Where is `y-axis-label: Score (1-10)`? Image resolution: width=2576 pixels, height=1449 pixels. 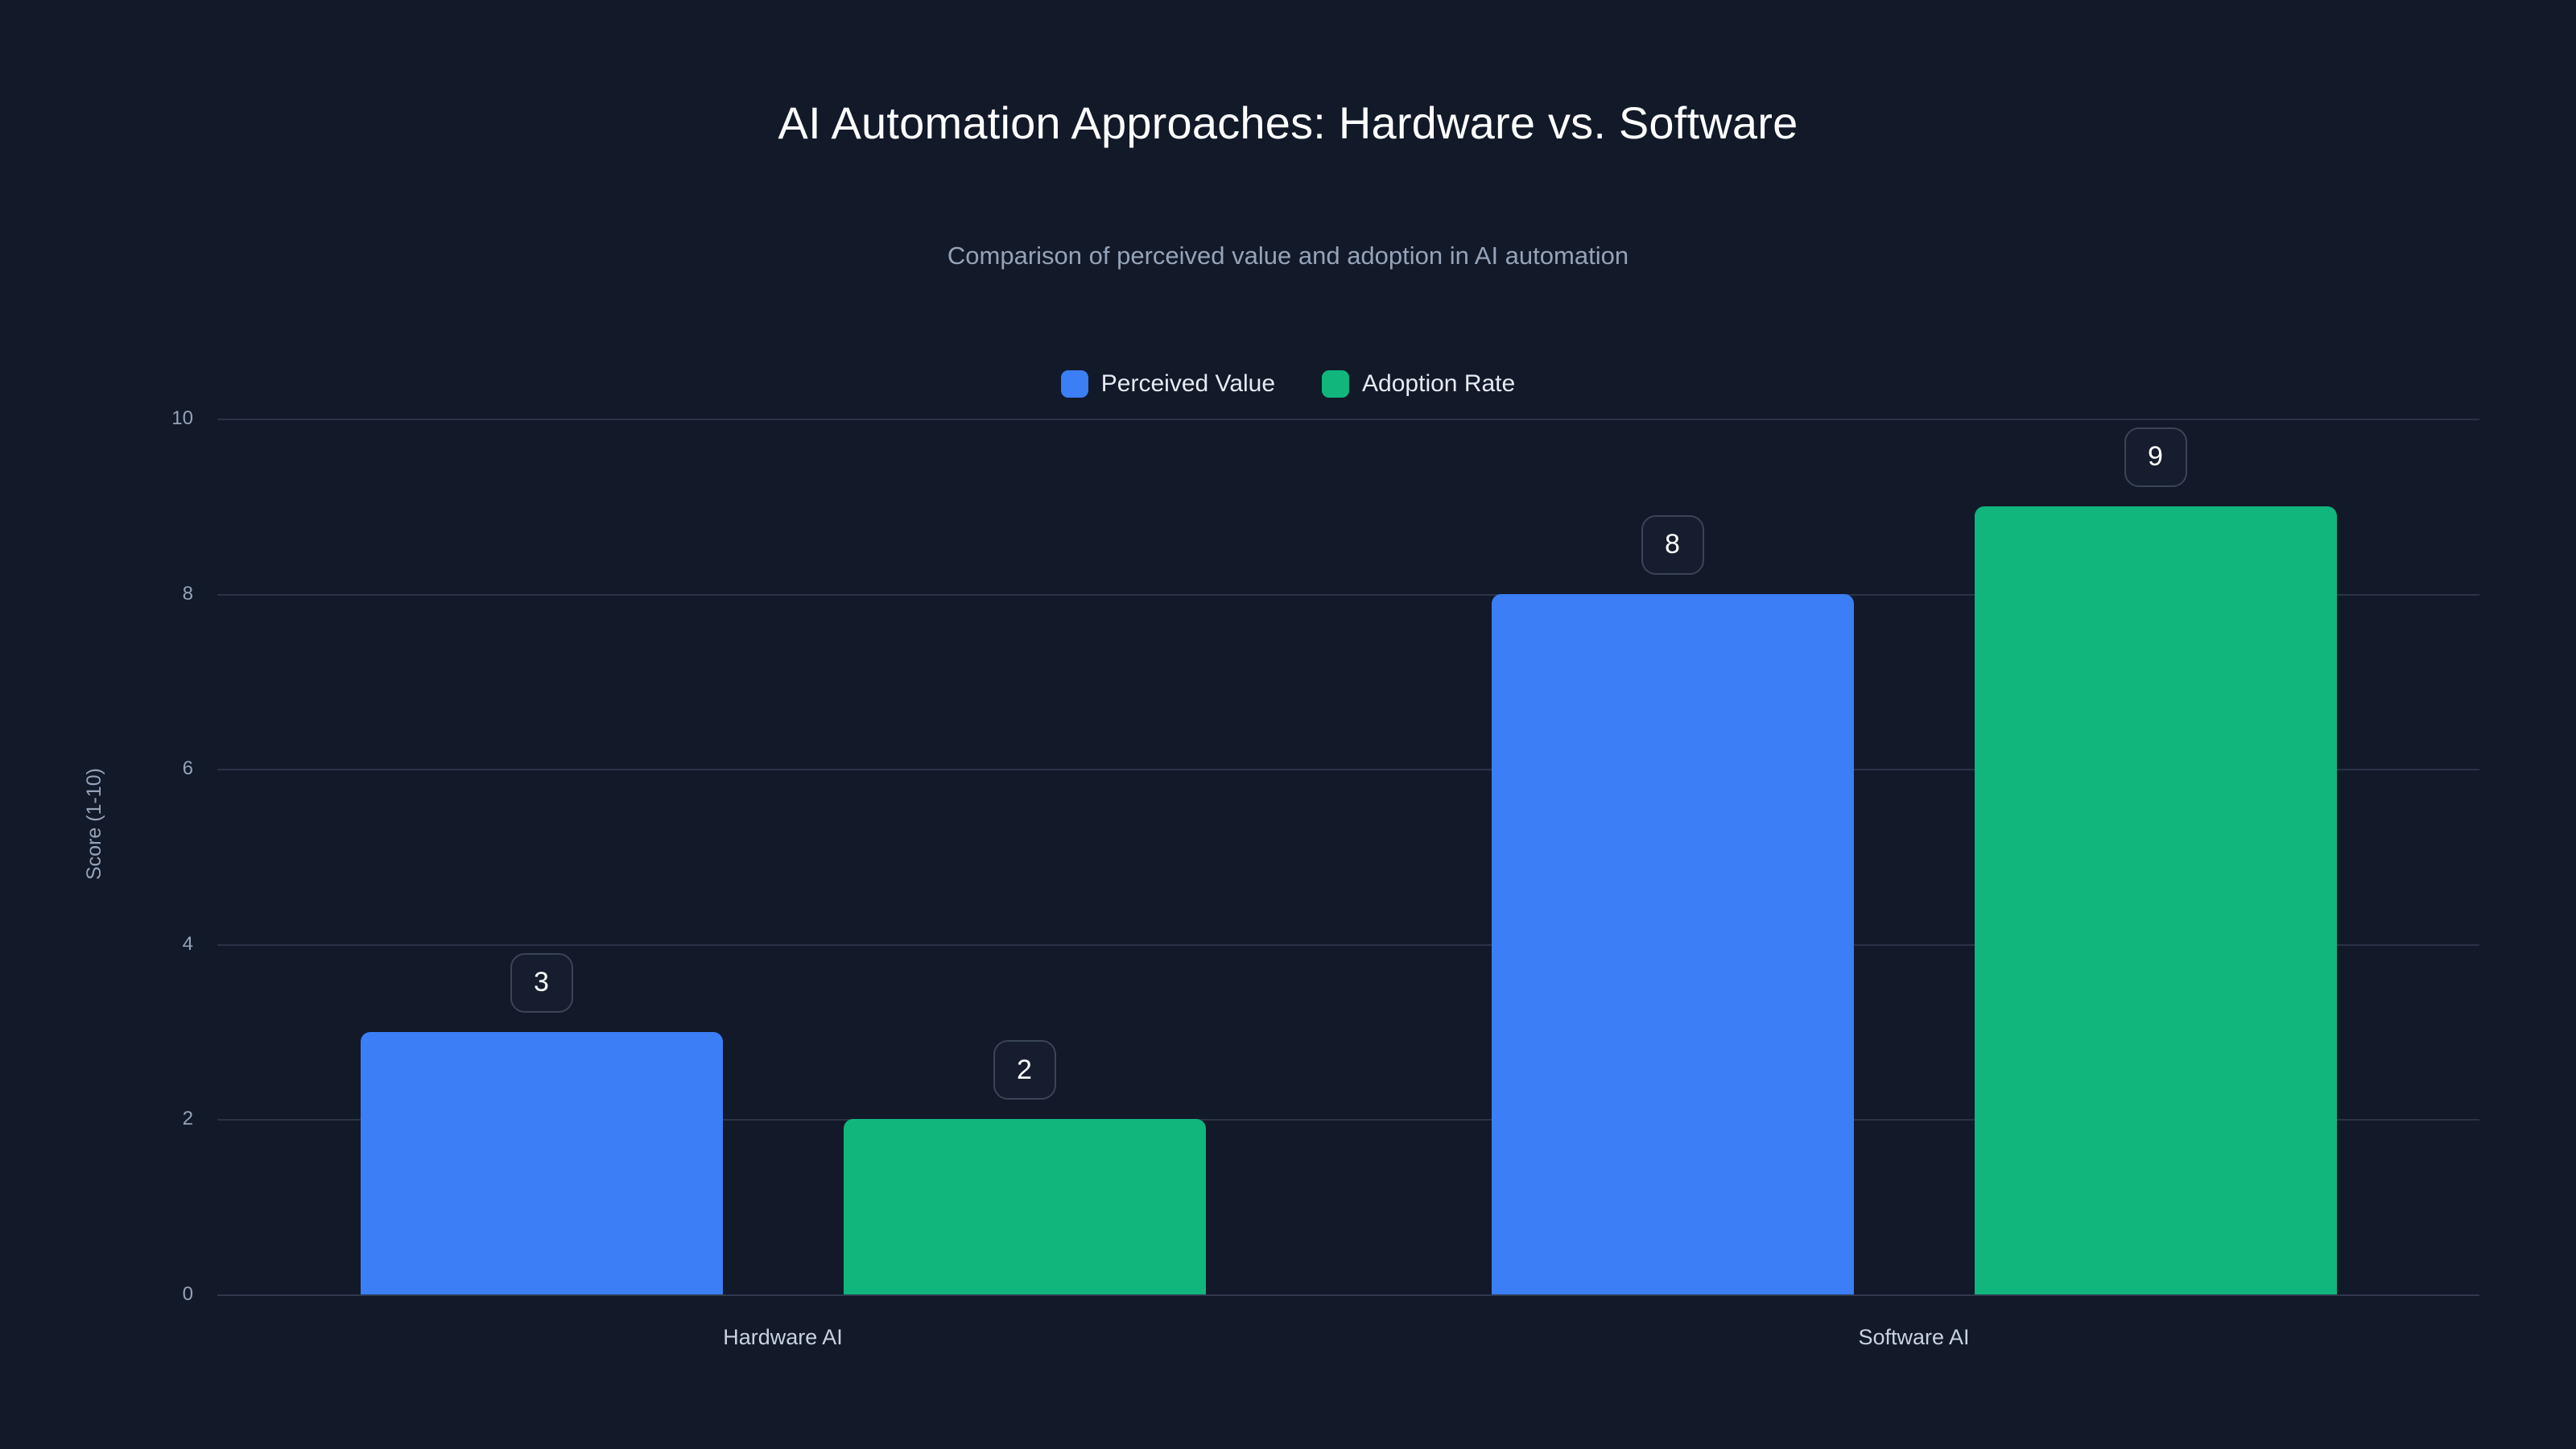
y-axis-label: Score (1-10) is located at coordinates (94, 824).